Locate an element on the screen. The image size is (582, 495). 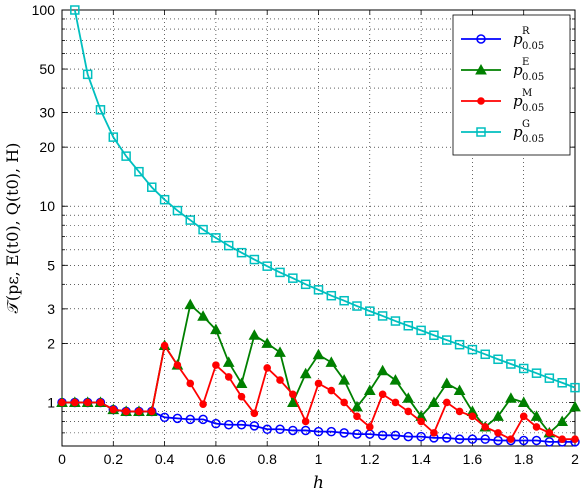
y-tick-label: 3 is located at coordinates (51, 309).